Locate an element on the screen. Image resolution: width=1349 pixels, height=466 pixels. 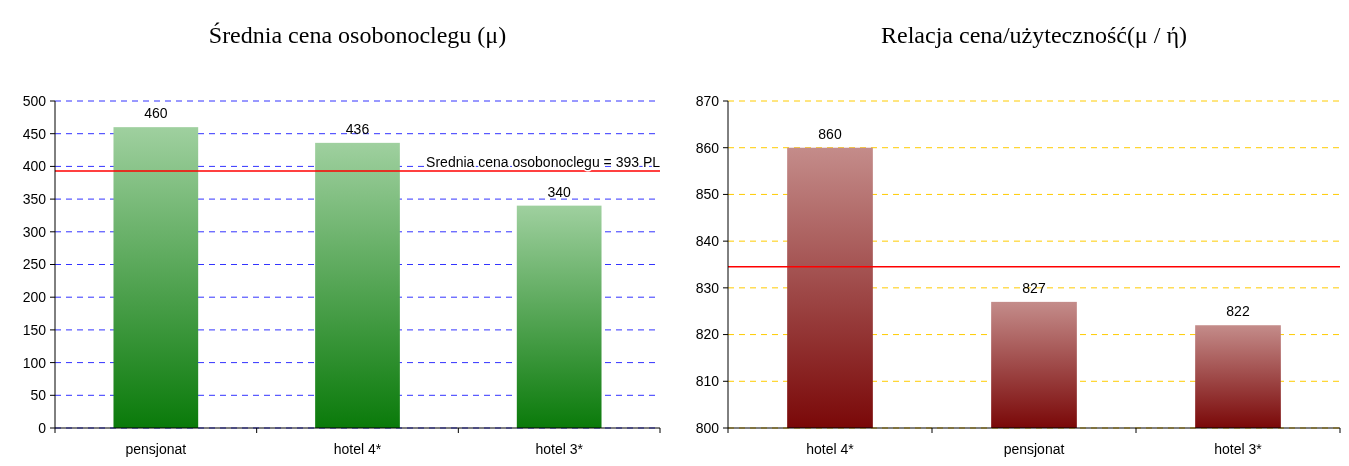
y-tick-label: 150 is located at coordinates (34, 329).